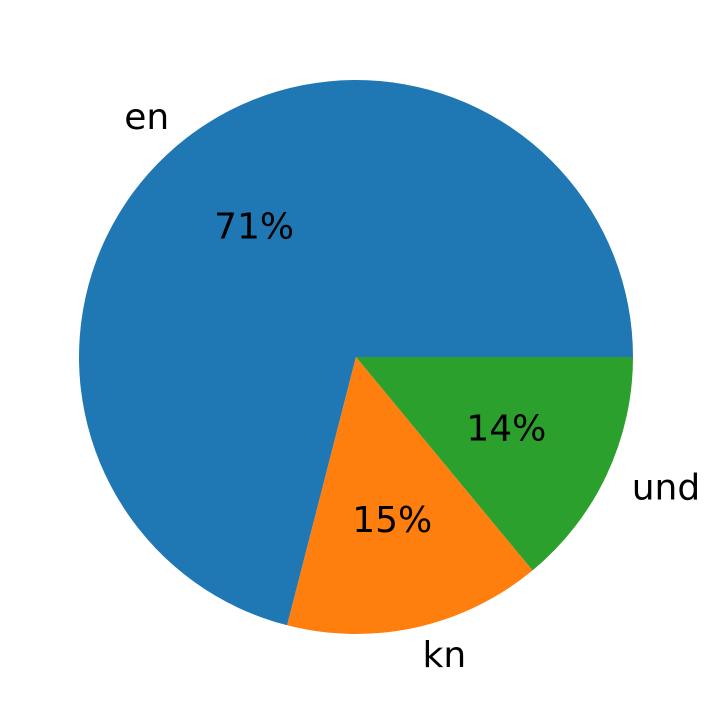  What do you see at coordinates (494, 464) in the screenshot?
I see `pie-slice-und` at bounding box center [494, 464].